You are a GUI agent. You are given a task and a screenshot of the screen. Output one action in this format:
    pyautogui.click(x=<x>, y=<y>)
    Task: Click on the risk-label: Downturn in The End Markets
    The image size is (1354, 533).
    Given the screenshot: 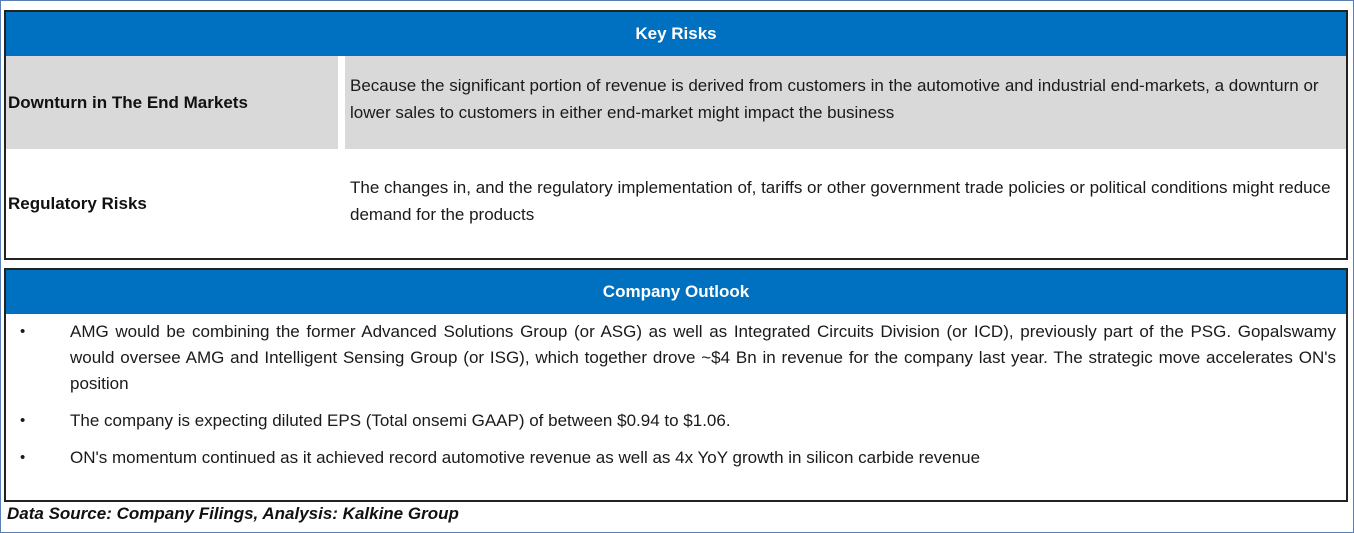 What is the action you would take?
    pyautogui.click(x=172, y=102)
    